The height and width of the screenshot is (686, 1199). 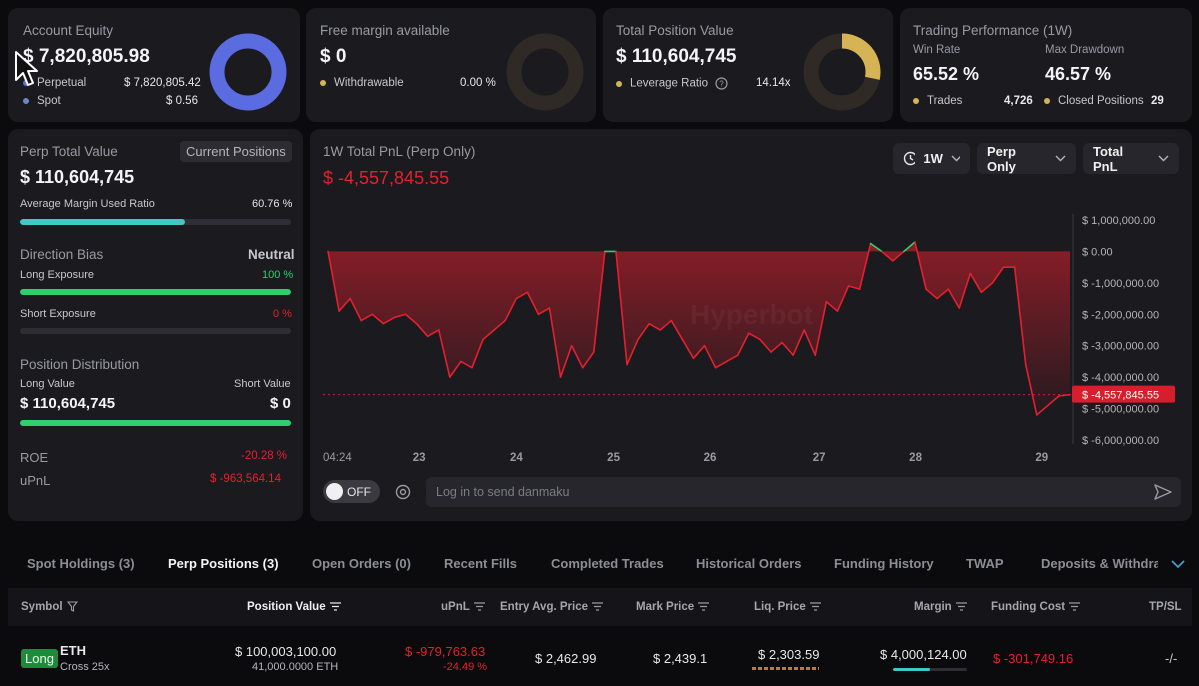 I want to click on tab-spot-holdings: Spot Holdings (3), so click(x=81, y=563).